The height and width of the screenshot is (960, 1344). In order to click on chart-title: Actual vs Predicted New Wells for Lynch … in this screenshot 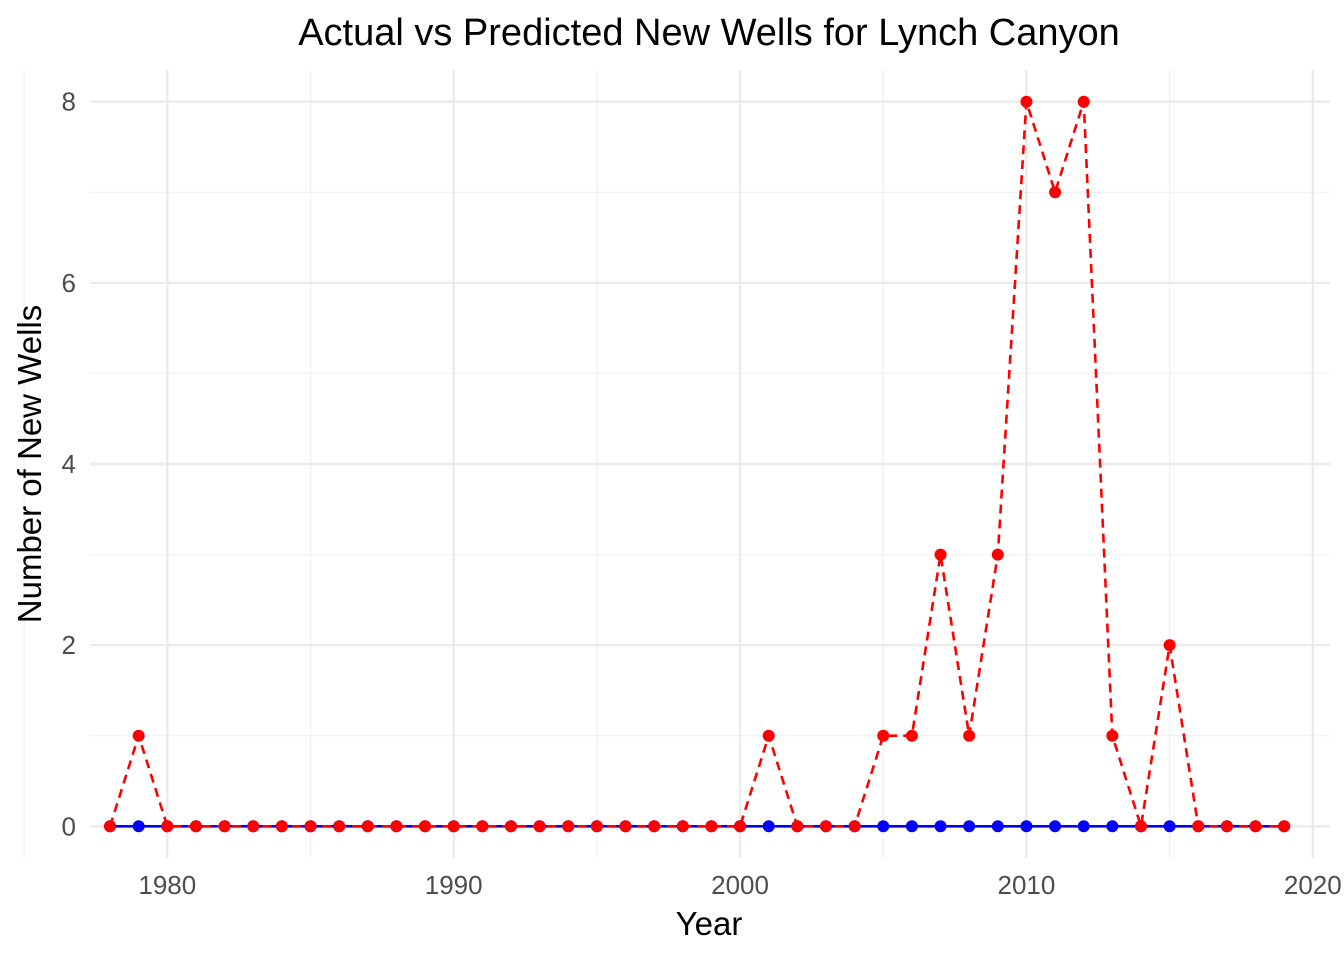, I will do `click(709, 33)`.